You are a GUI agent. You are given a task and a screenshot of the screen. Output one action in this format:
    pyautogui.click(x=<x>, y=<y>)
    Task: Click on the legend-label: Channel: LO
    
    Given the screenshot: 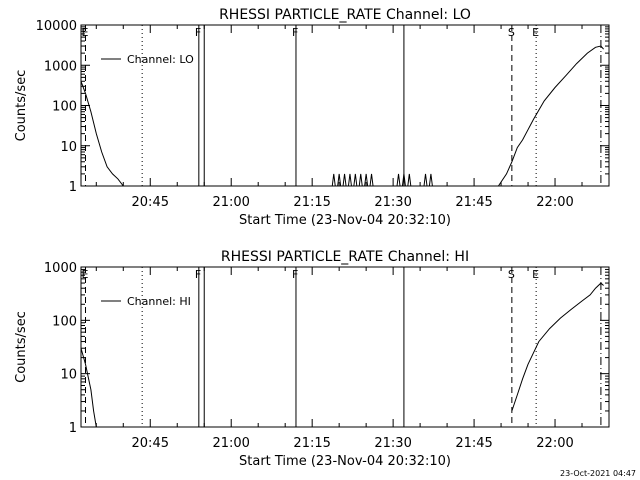 What is the action you would take?
    pyautogui.click(x=160, y=59)
    